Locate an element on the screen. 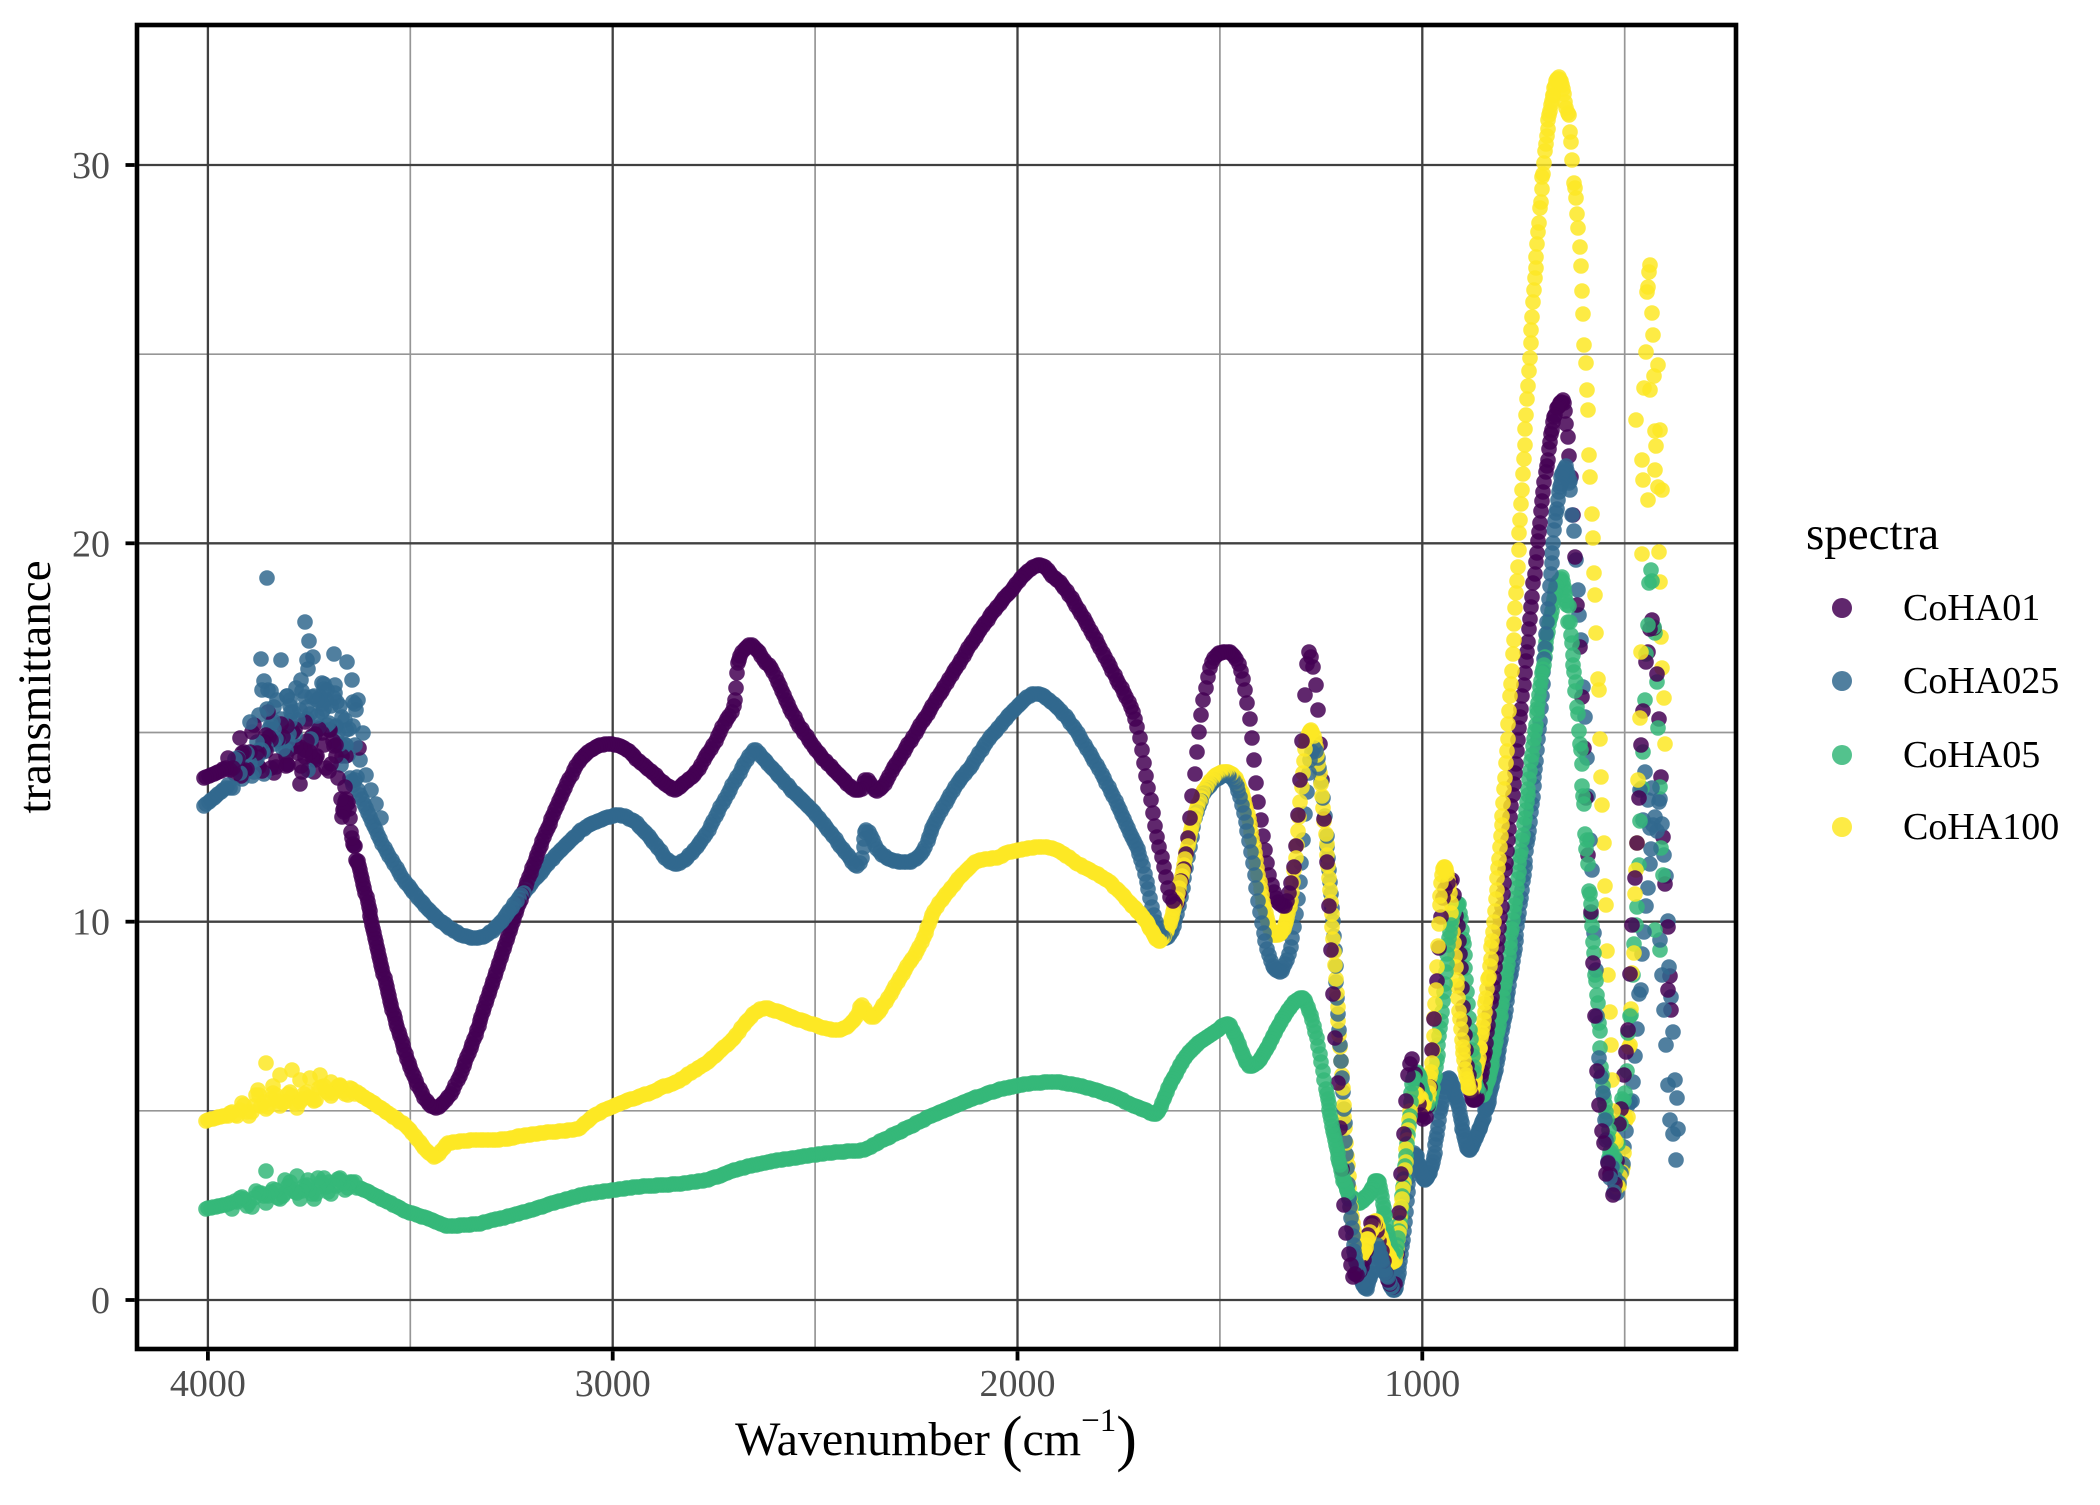 This screenshot has height=1505, width=2100. svg-text: 20 is located at coordinates (91, 544).